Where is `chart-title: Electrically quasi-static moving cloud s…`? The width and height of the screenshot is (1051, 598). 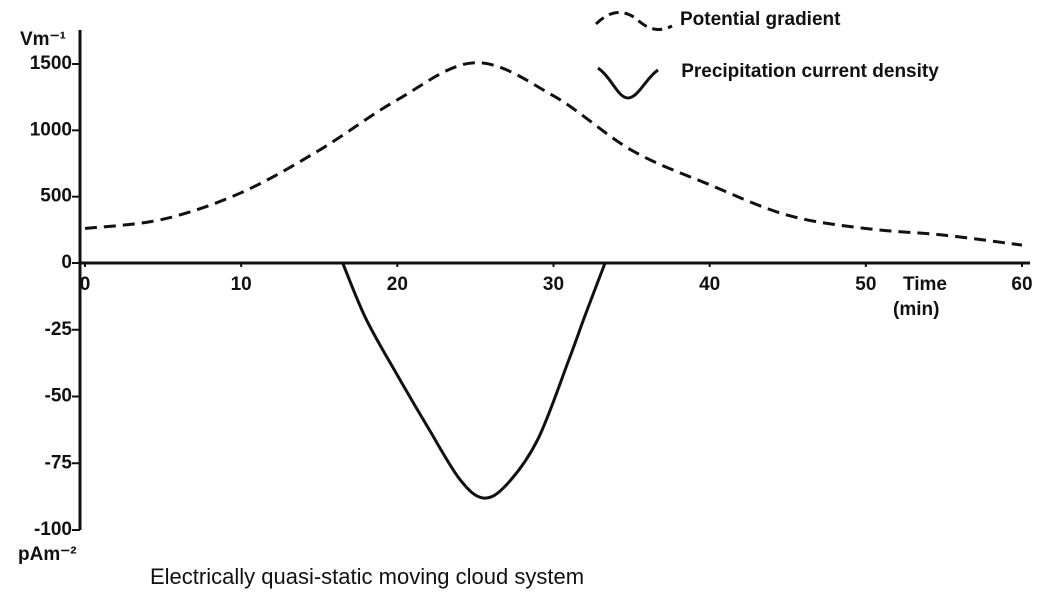 chart-title: Electrically quasi-static moving cloud s… is located at coordinates (367, 576).